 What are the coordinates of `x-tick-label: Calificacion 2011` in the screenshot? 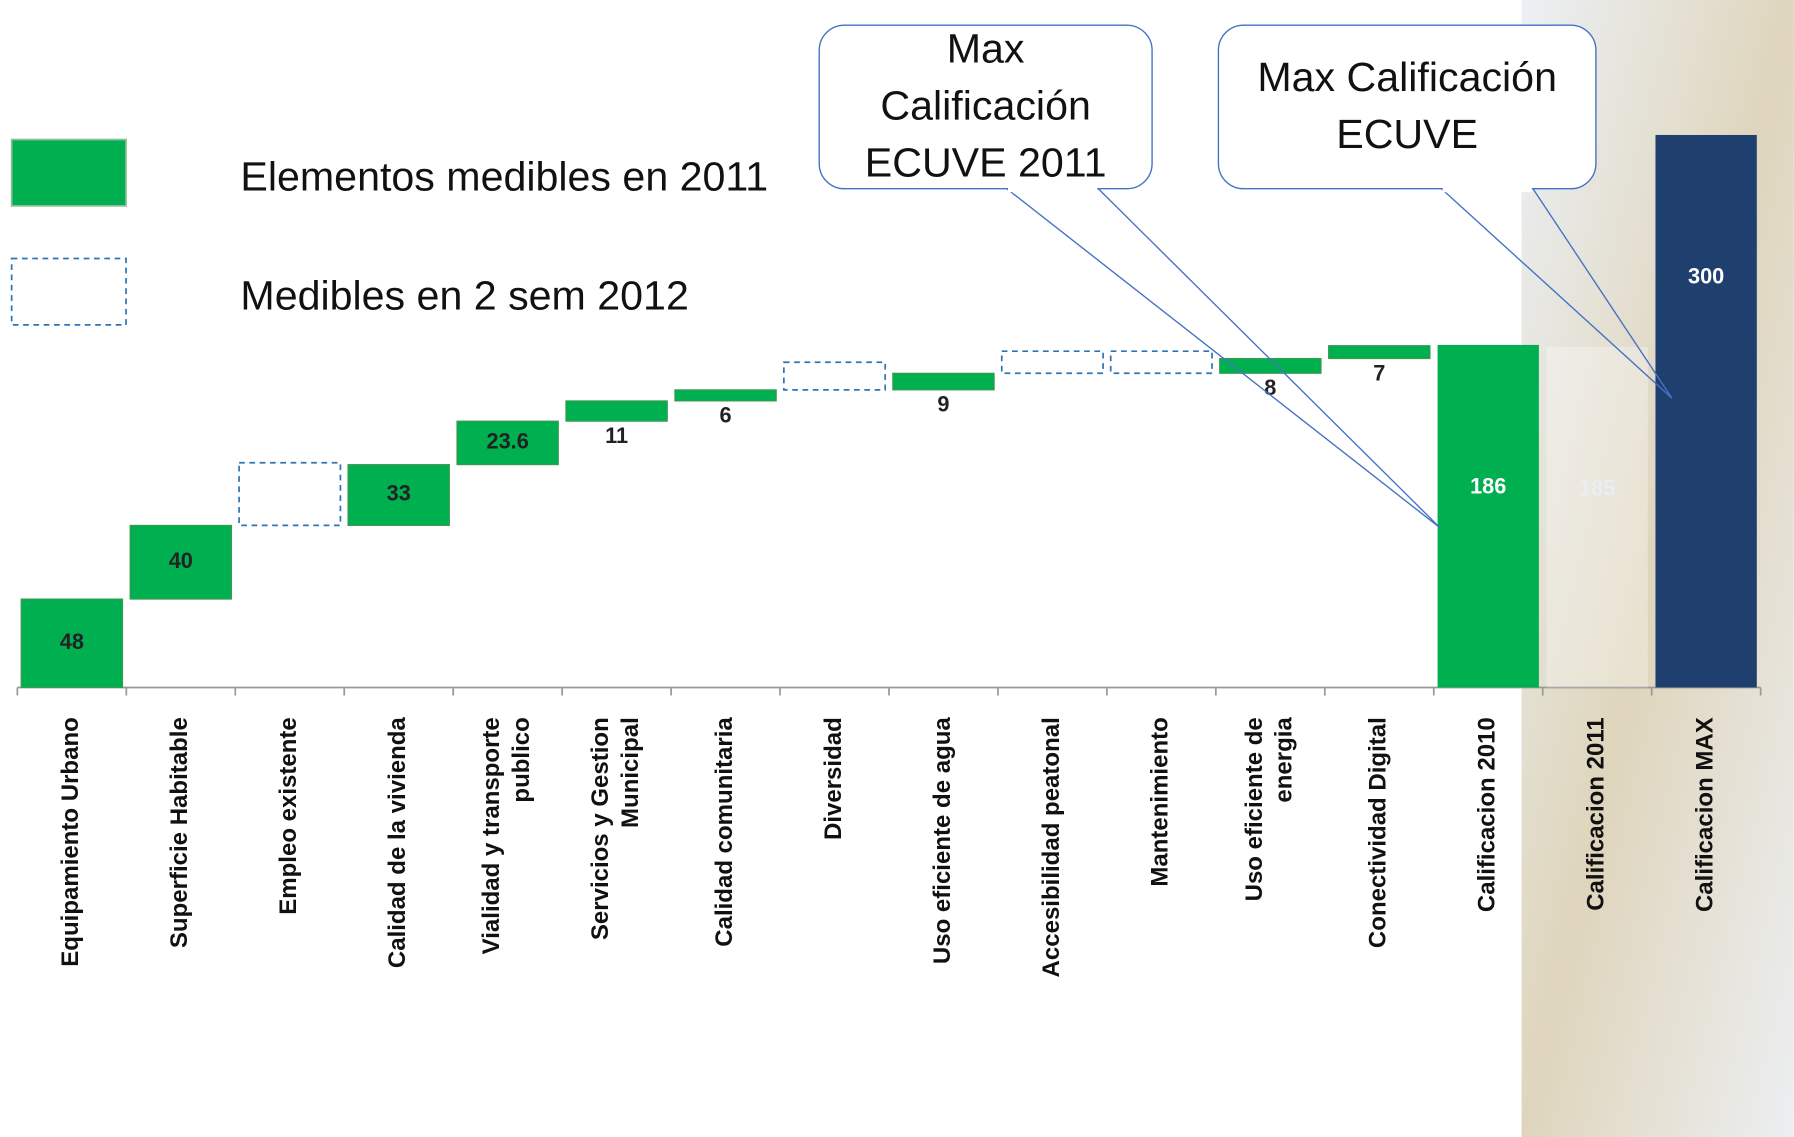 It's located at (1596, 814).